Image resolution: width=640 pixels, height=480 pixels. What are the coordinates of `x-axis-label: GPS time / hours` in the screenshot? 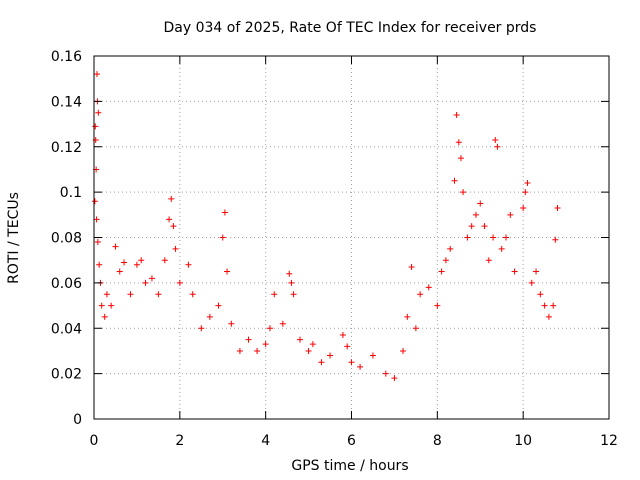 It's located at (349, 466).